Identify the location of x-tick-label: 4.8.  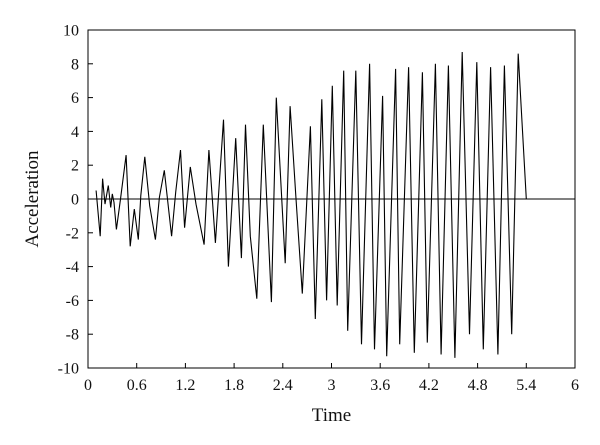
(478, 385).